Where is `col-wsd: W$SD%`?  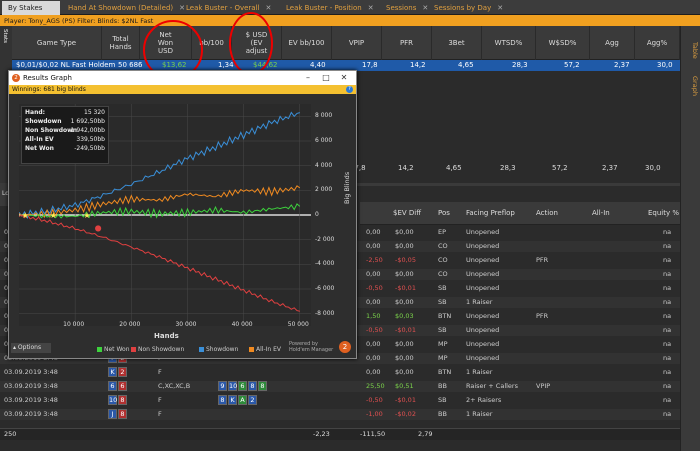
col-wsd: W$SD% is located at coordinates (563, 43).